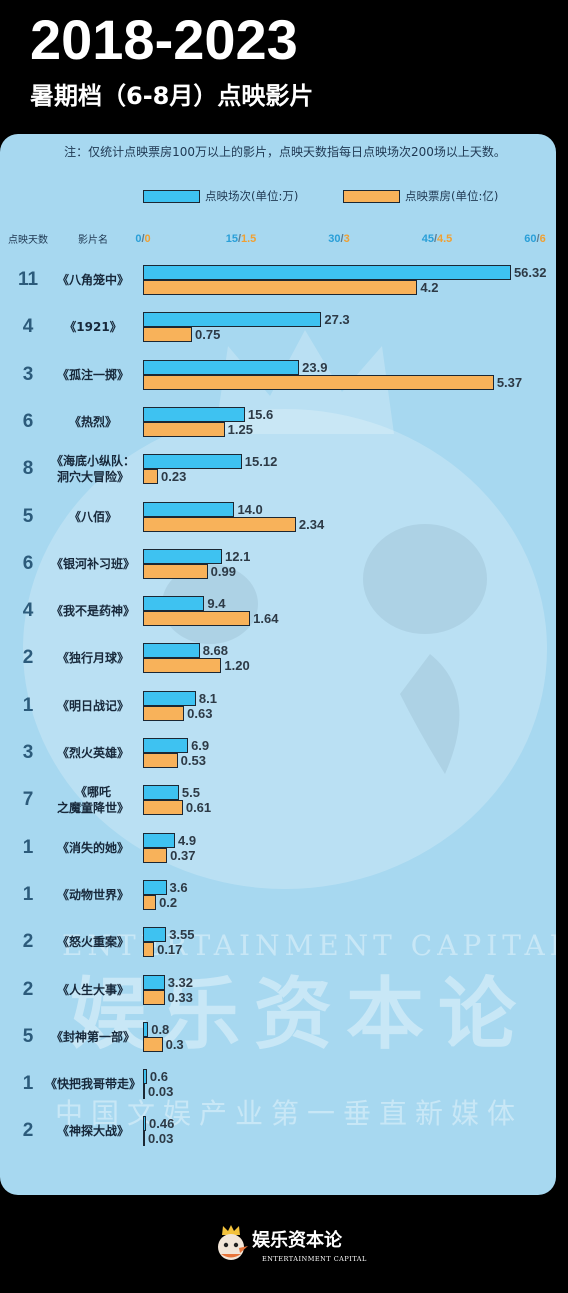 The width and height of the screenshot is (568, 1293). Describe the element at coordinates (28, 240) in the screenshot. I see `header-days: 点映天数` at that location.